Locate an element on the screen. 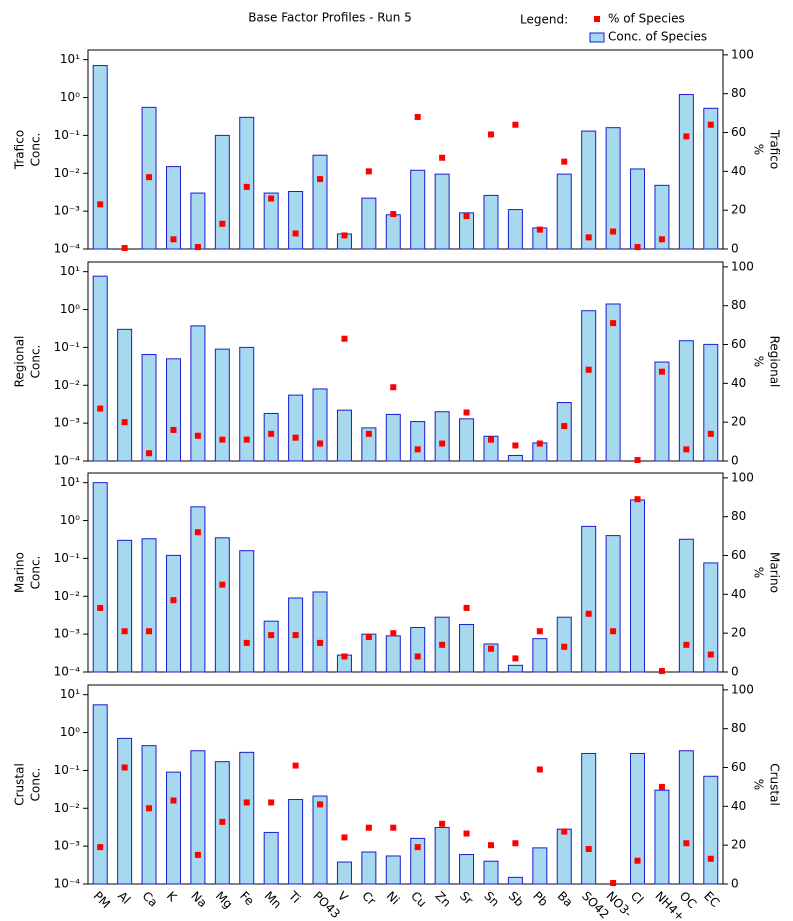  x-tick-label: NO3- is located at coordinates (618, 904).